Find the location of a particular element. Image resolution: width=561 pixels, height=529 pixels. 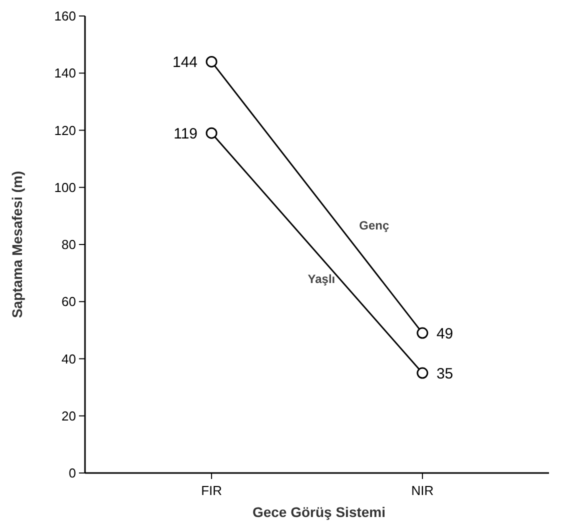

data-label: 144 is located at coordinates (185, 62).